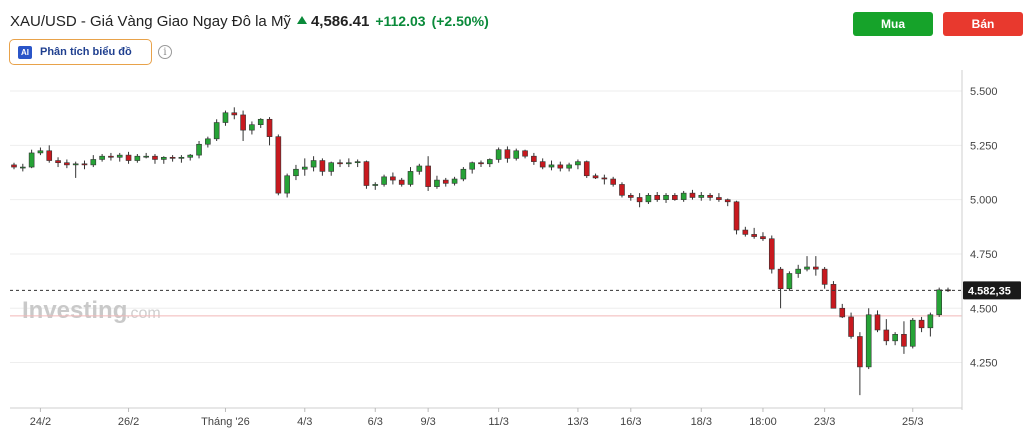  Describe the element at coordinates (340, 21) in the screenshot. I see `last-price: 4,586.41` at that location.